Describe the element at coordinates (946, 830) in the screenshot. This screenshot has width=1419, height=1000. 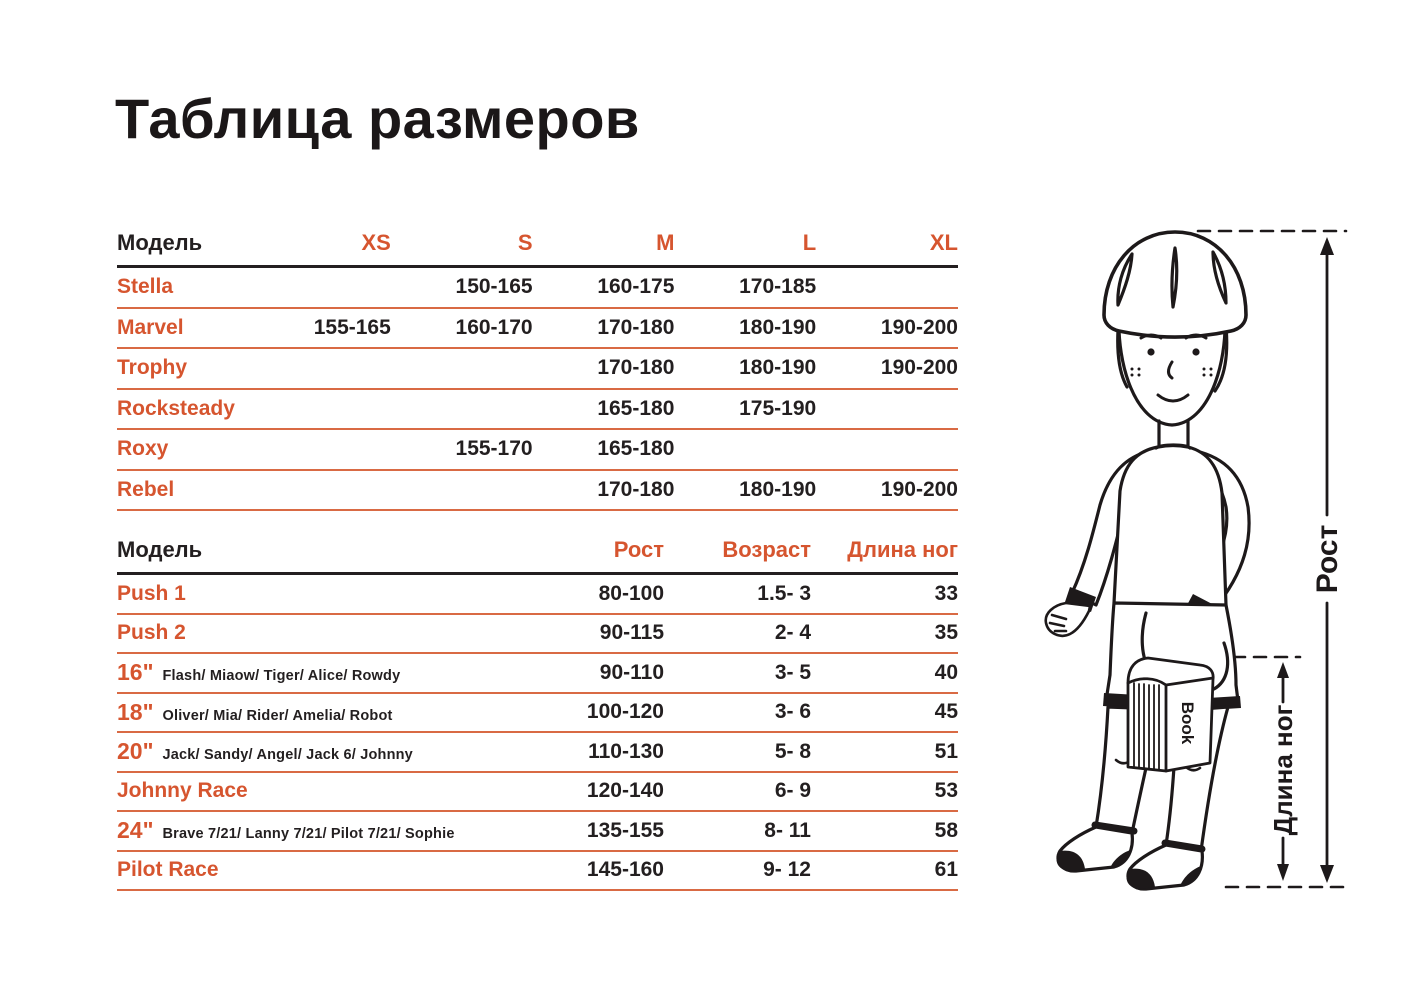
I see `leg-length-value: 58` at that location.